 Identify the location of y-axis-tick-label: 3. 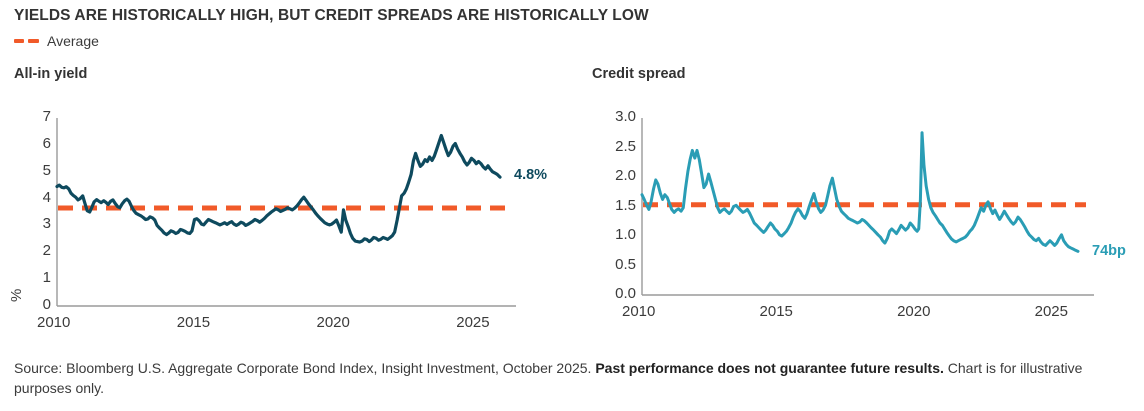
(46, 224).